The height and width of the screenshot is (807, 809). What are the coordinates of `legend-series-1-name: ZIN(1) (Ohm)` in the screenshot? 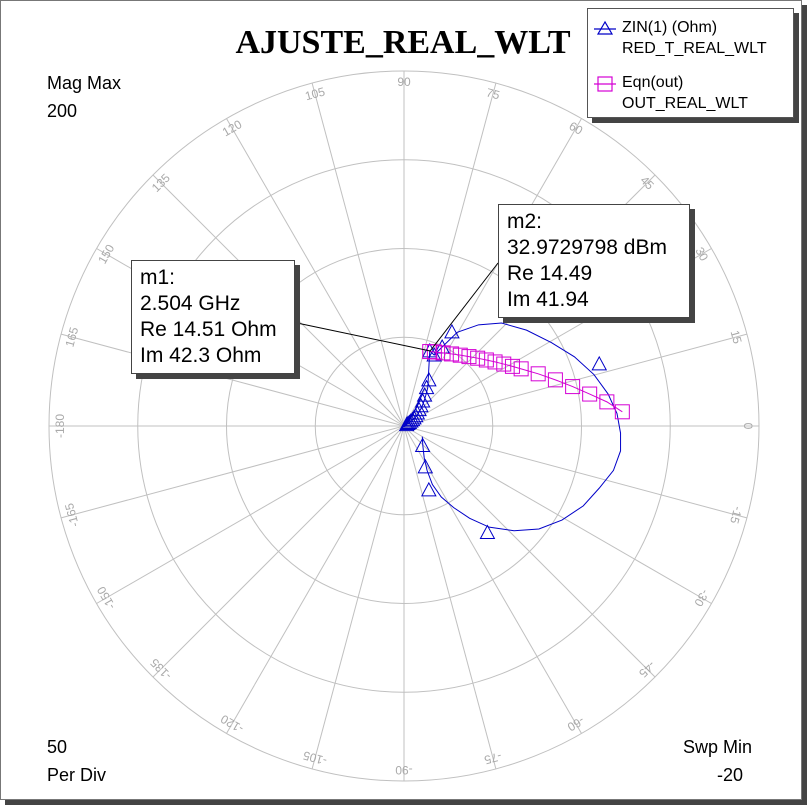 It's located at (670, 27).